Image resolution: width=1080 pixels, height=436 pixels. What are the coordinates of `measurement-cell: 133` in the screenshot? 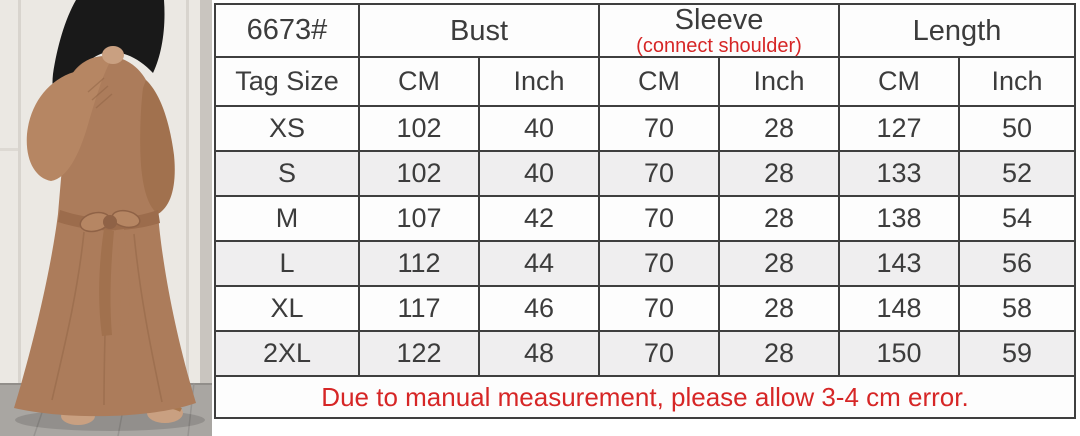 It's located at (899, 174).